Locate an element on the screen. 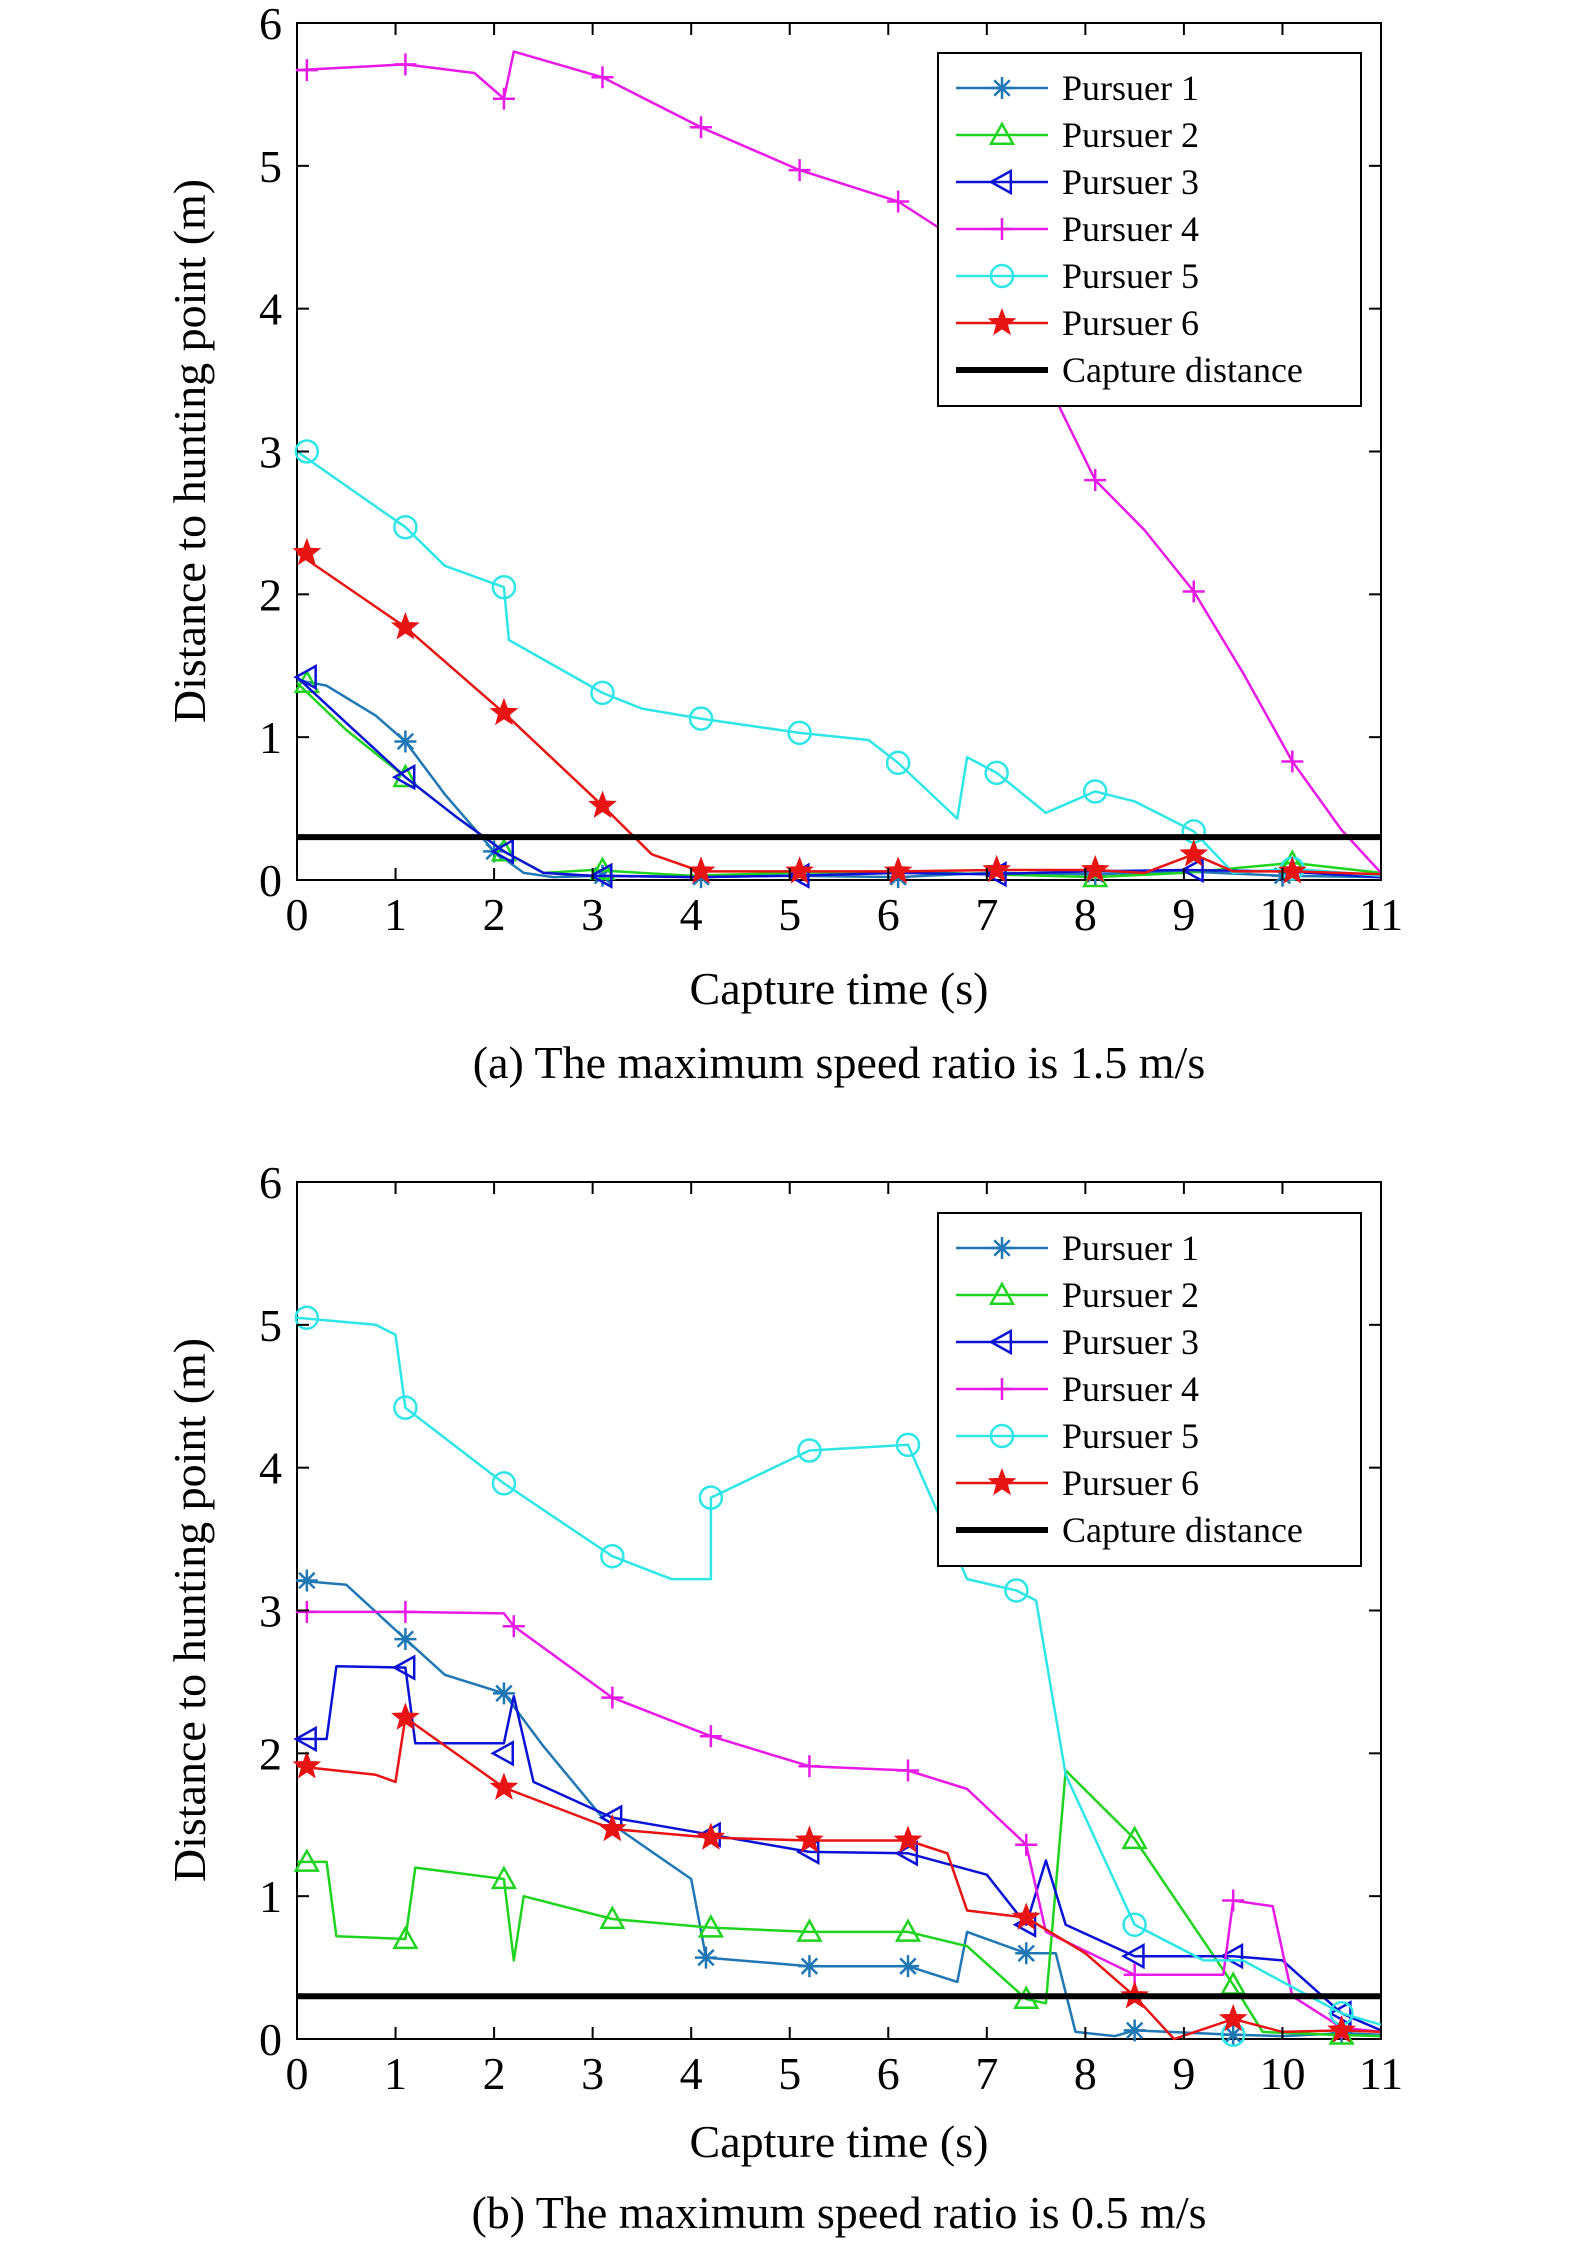 This screenshot has height=2244, width=1575. x-tick-label: 6 is located at coordinates (888, 2073).